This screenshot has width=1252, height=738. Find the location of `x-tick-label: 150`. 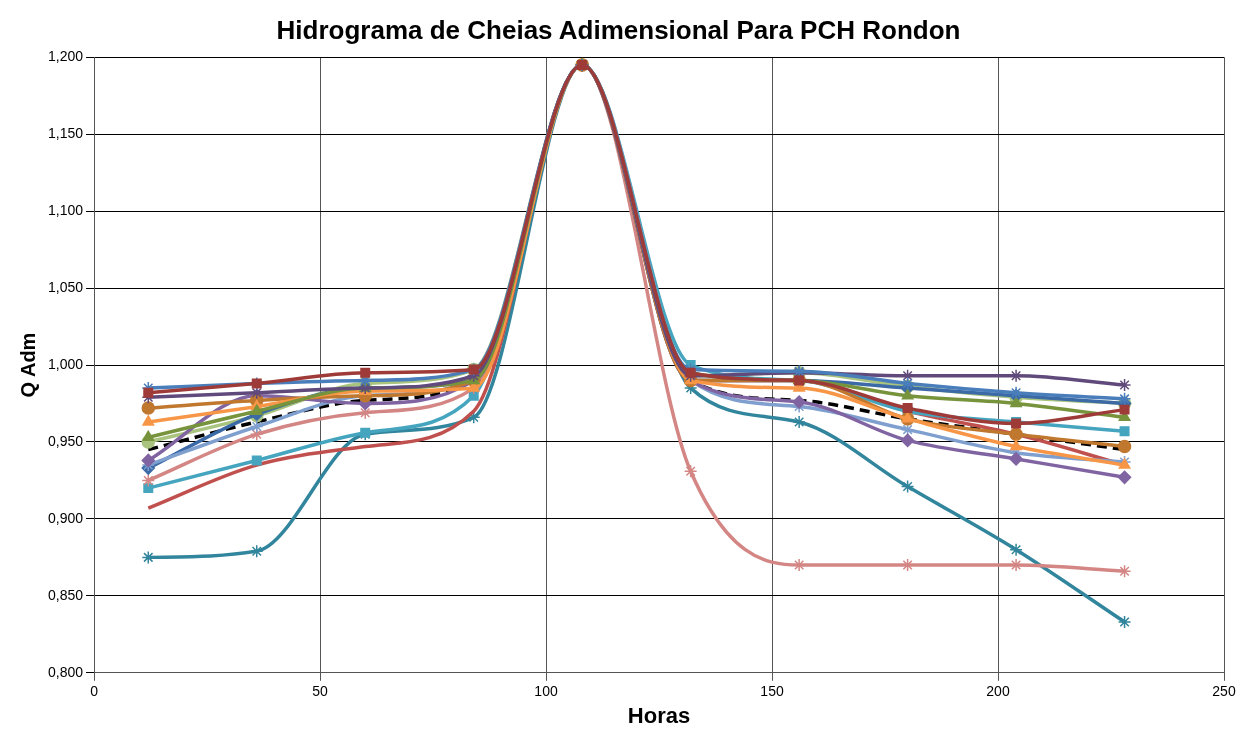

x-tick-label: 150 is located at coordinates (772, 691).